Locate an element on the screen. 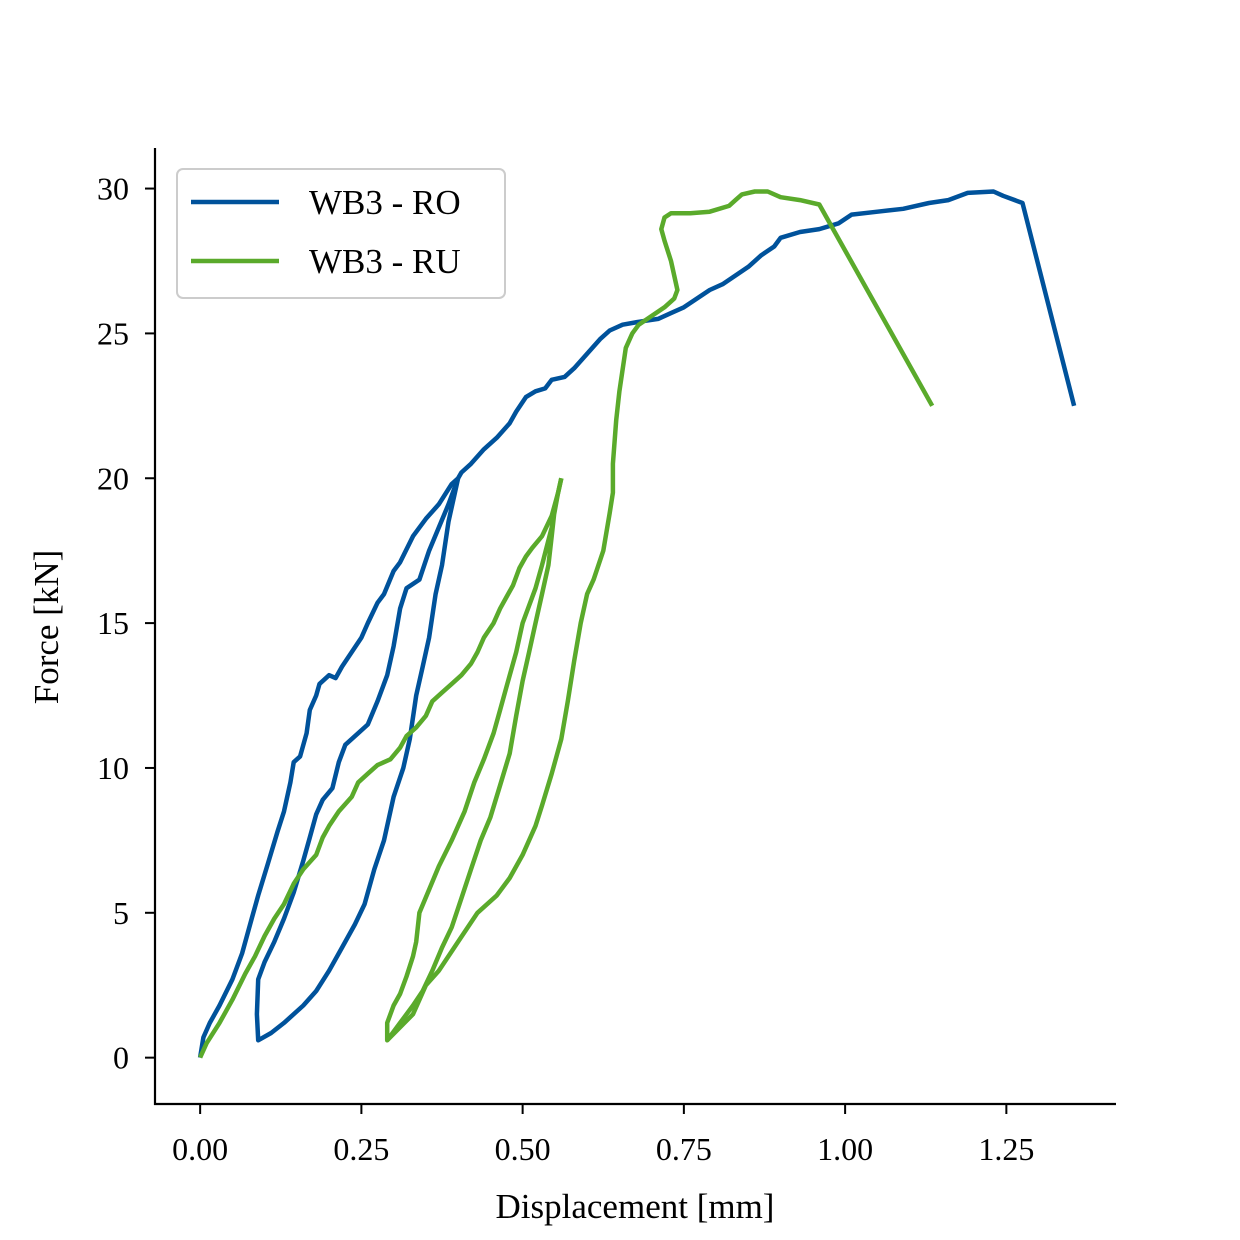 The height and width of the screenshot is (1240, 1240). legend-label-wb3-ru: WB3 - RU is located at coordinates (385, 261).